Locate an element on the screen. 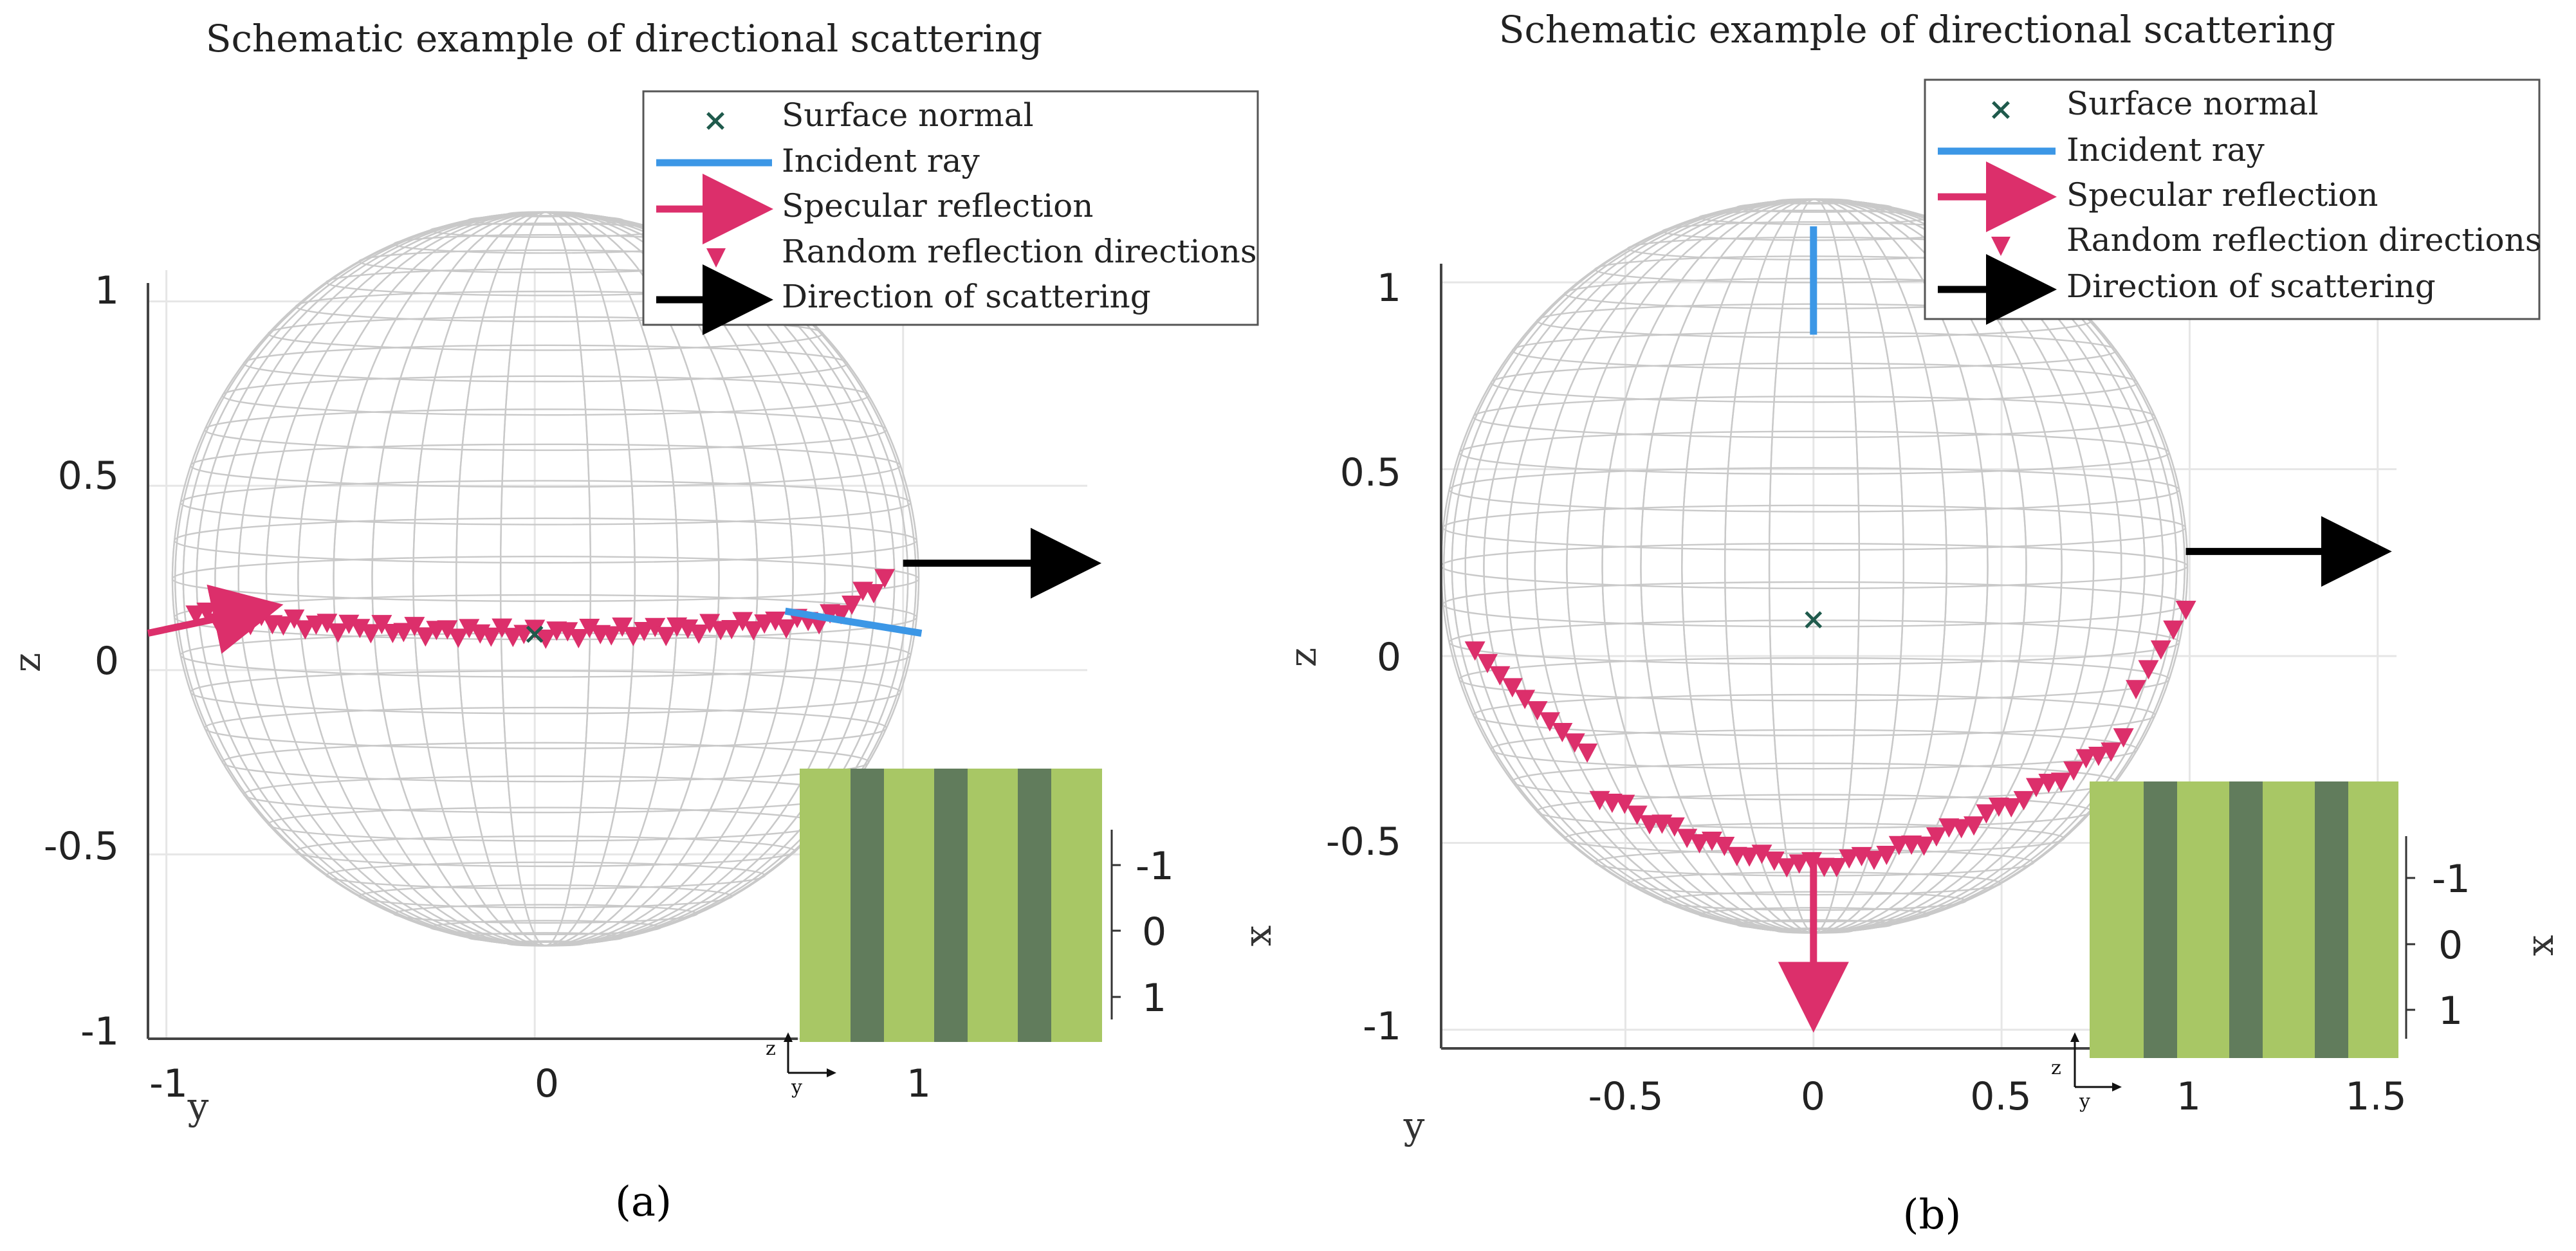 The width and height of the screenshot is (2576, 1251). panel-a-y-tick: 1 is located at coordinates (918, 1083).